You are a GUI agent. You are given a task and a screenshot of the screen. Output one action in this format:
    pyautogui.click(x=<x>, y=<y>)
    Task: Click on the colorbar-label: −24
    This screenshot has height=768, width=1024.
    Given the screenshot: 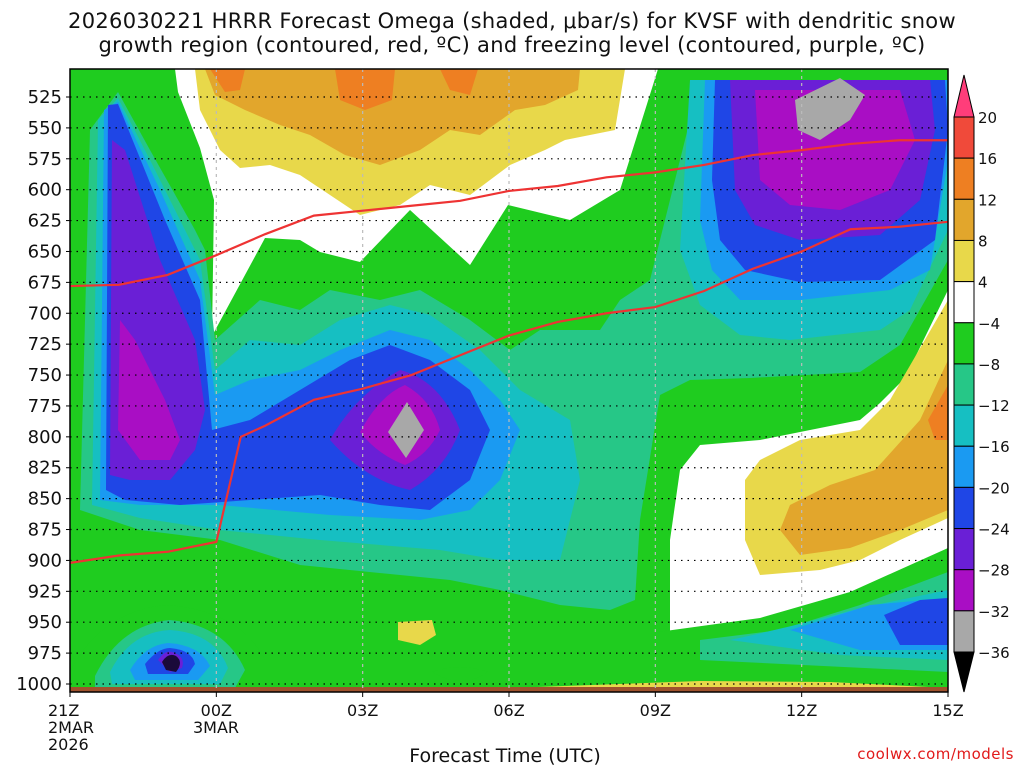 What is the action you would take?
    pyautogui.click(x=994, y=530)
    